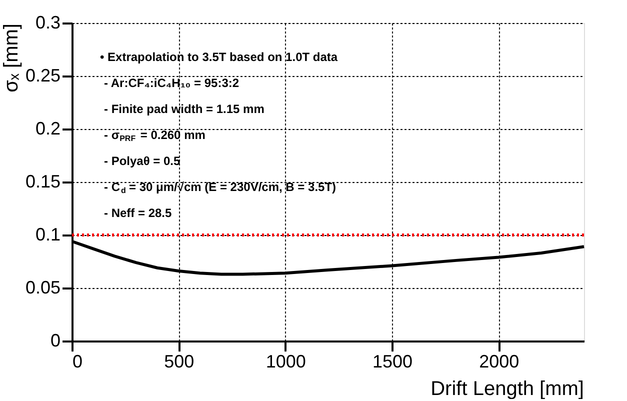  Describe the element at coordinates (142, 161) in the screenshot. I see `annotation: - Polyaθ = 0.5` at that location.